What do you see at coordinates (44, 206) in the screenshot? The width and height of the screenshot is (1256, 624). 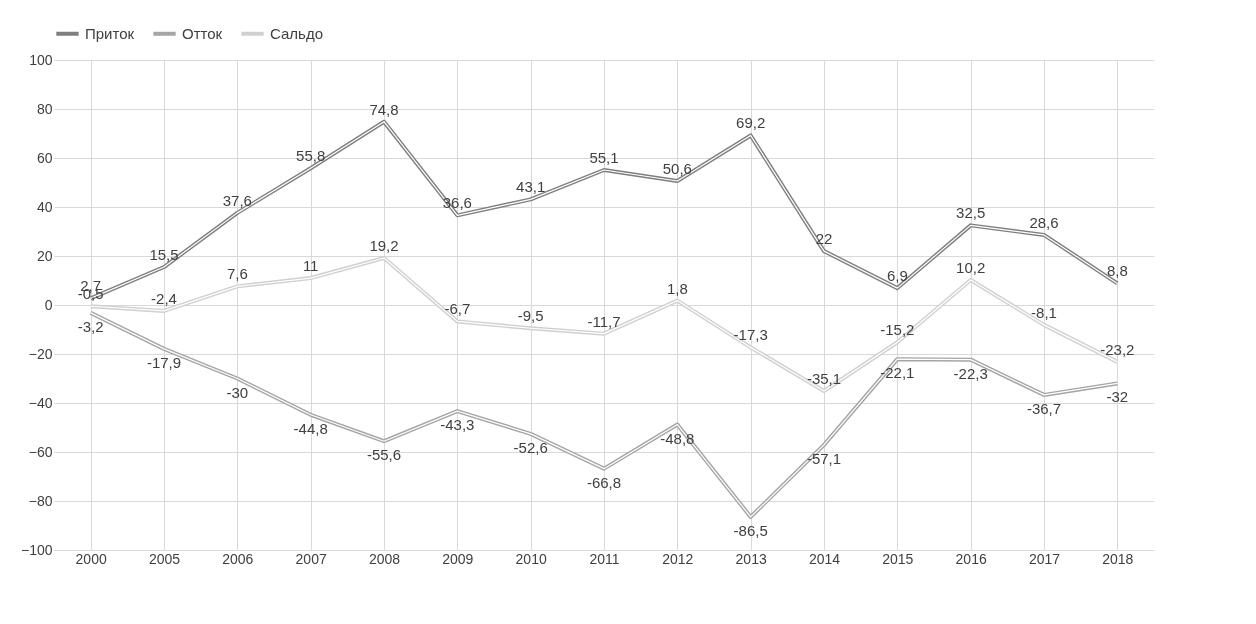 I see `y-tick-label: 40` at bounding box center [44, 206].